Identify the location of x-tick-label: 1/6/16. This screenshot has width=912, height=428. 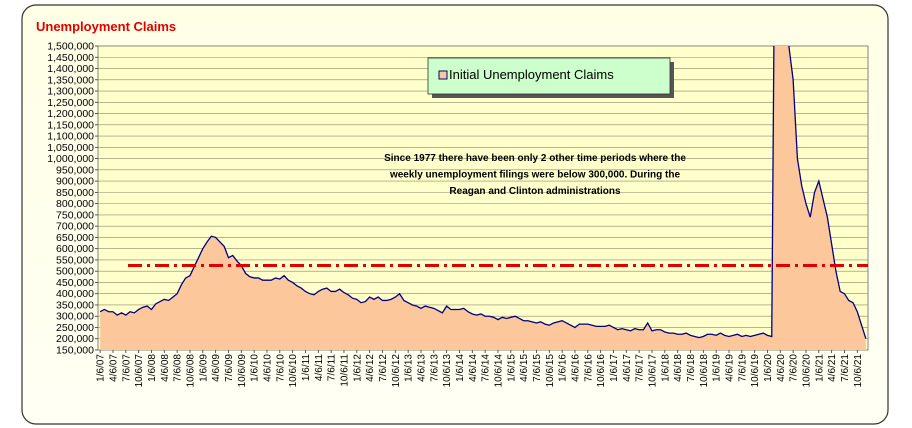
(563, 368).